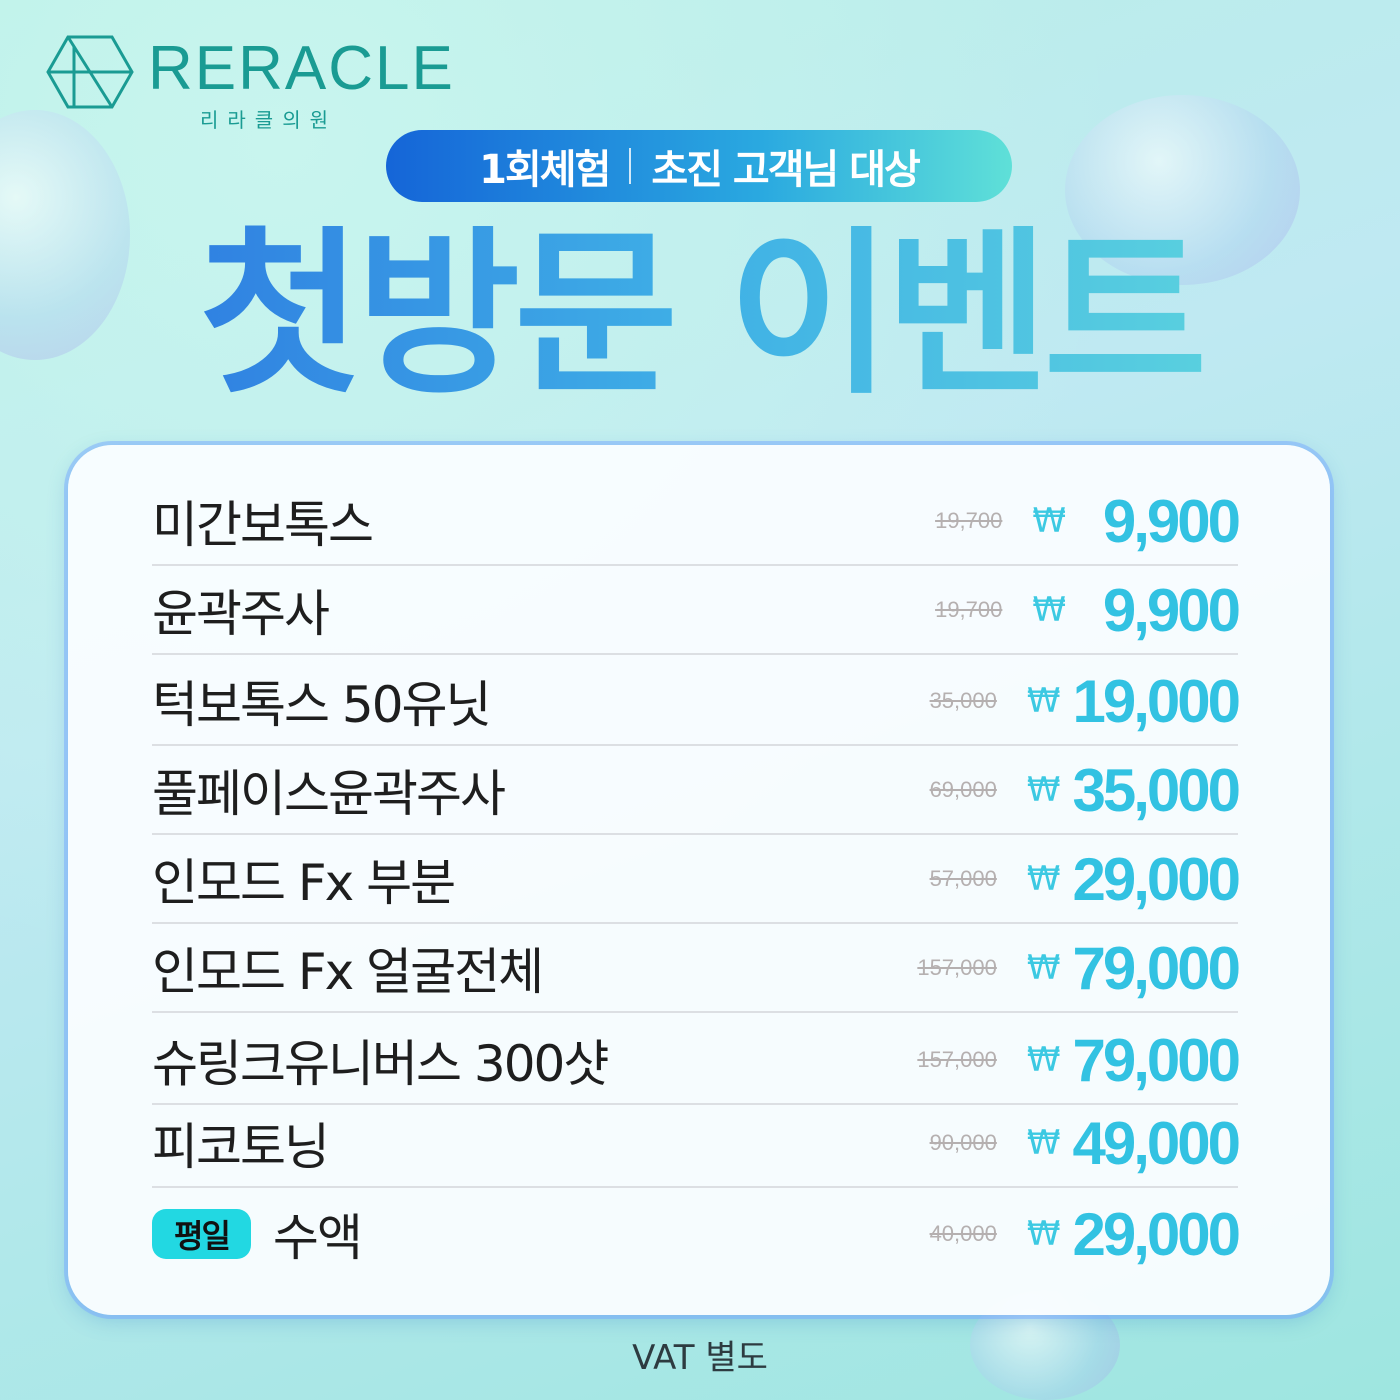 The width and height of the screenshot is (1400, 1400). I want to click on banner-right: 초진 고객님 대상, so click(785, 170).